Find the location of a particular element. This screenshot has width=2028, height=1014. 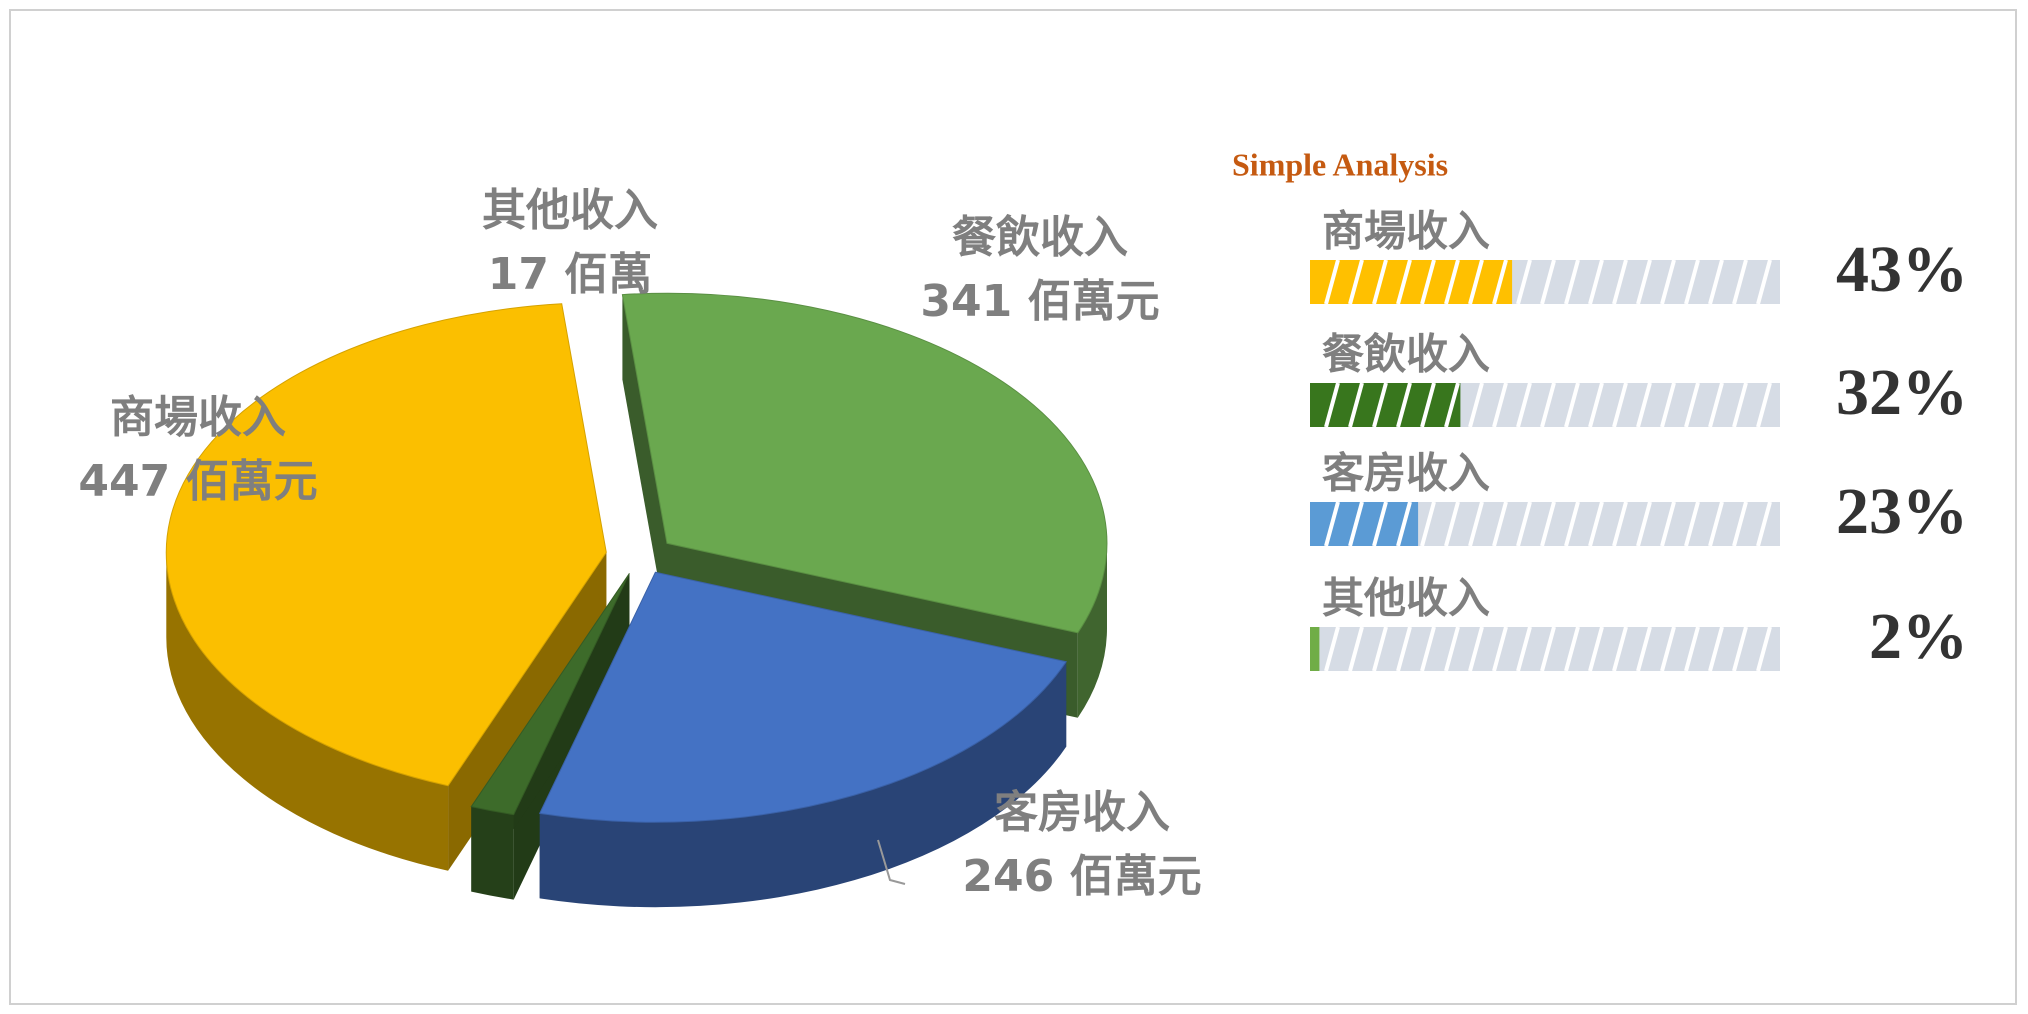

slice-value-label: 447 佰萬元 is located at coordinates (197, 481).